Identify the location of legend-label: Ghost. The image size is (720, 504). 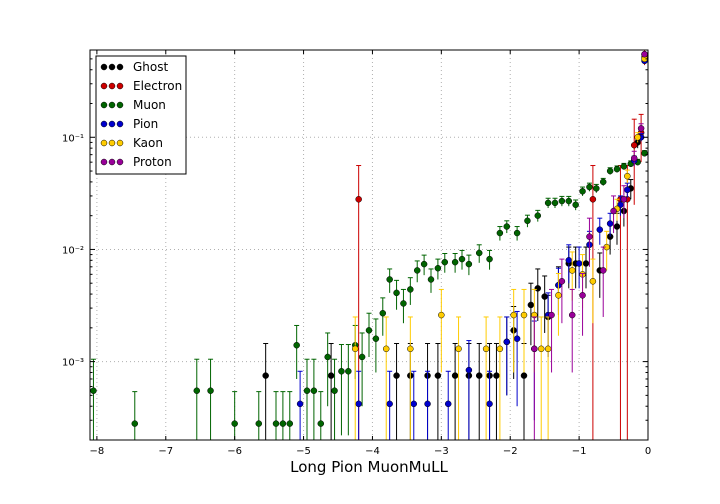
(150, 67).